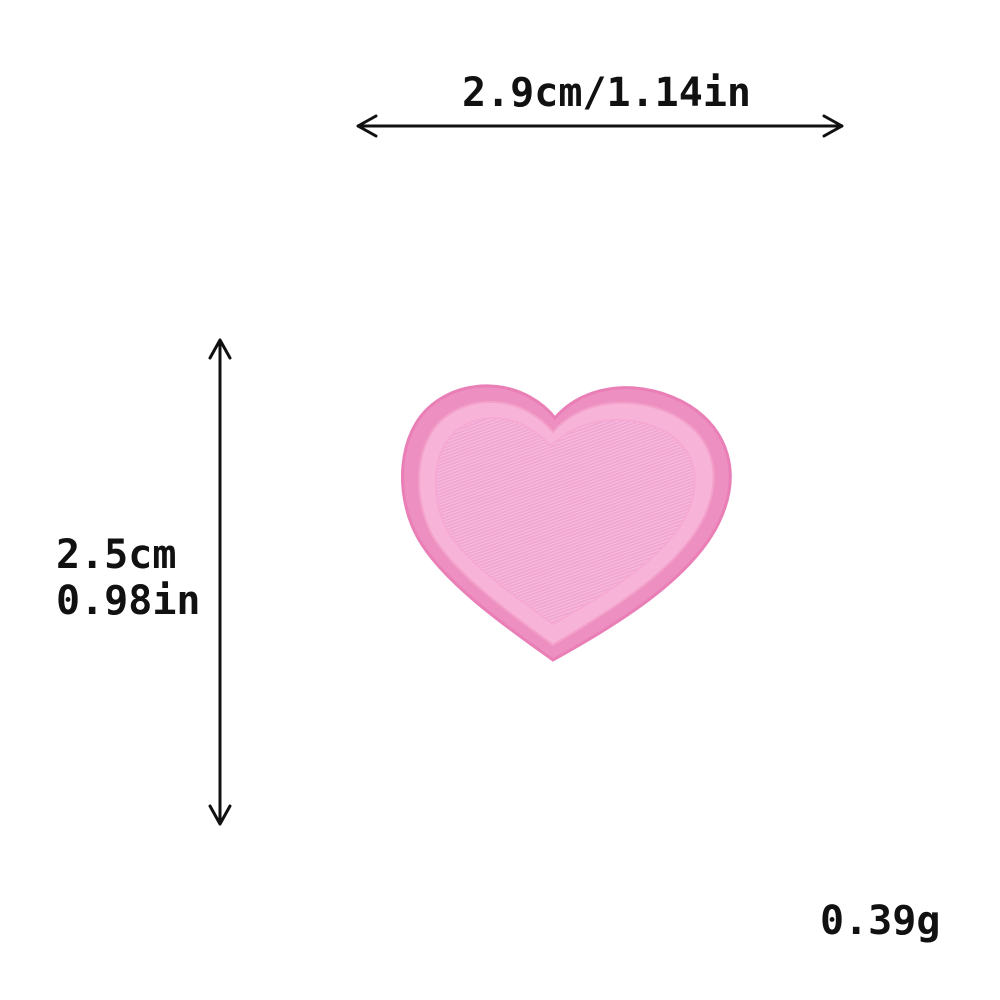  I want to click on width-dimension-label: 2.9cm/1.14in, so click(606, 93).